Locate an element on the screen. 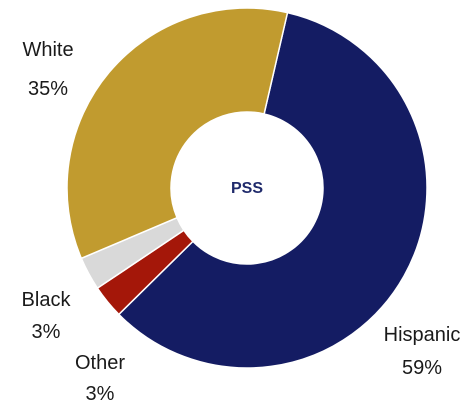 This screenshot has height=408, width=474. slice-label-other-name: Other is located at coordinates (100, 363).